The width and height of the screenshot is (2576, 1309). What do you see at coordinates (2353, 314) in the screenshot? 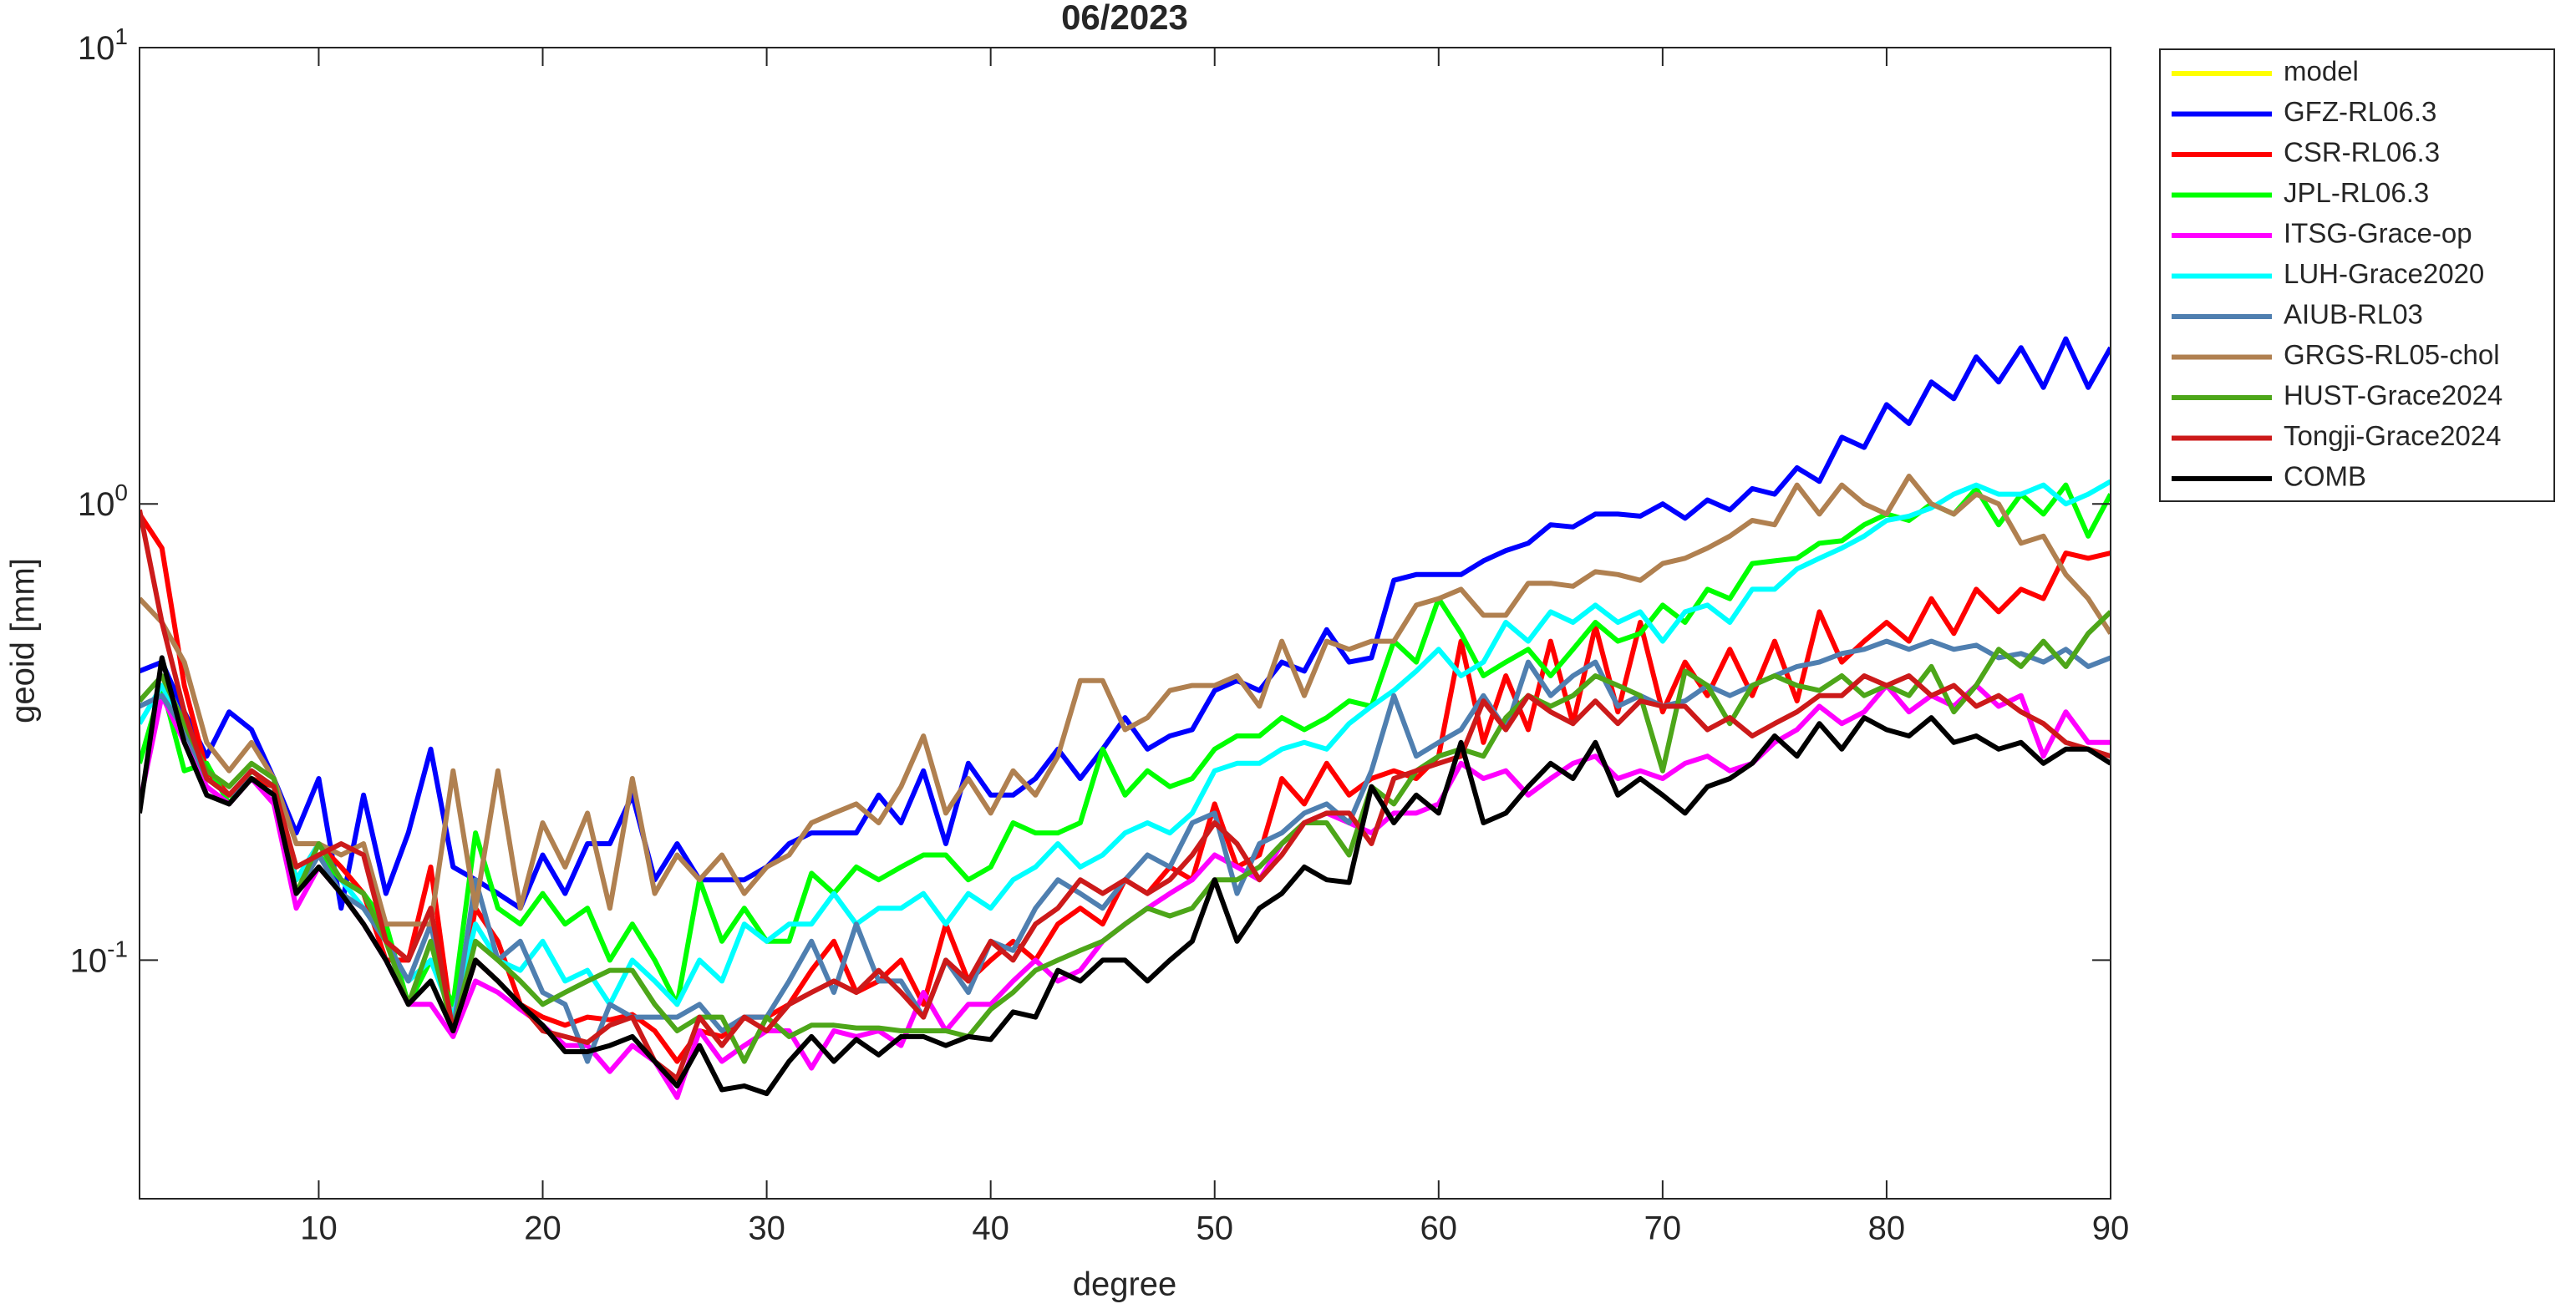
I see `legend-label: AIUB-RL03` at bounding box center [2353, 314].